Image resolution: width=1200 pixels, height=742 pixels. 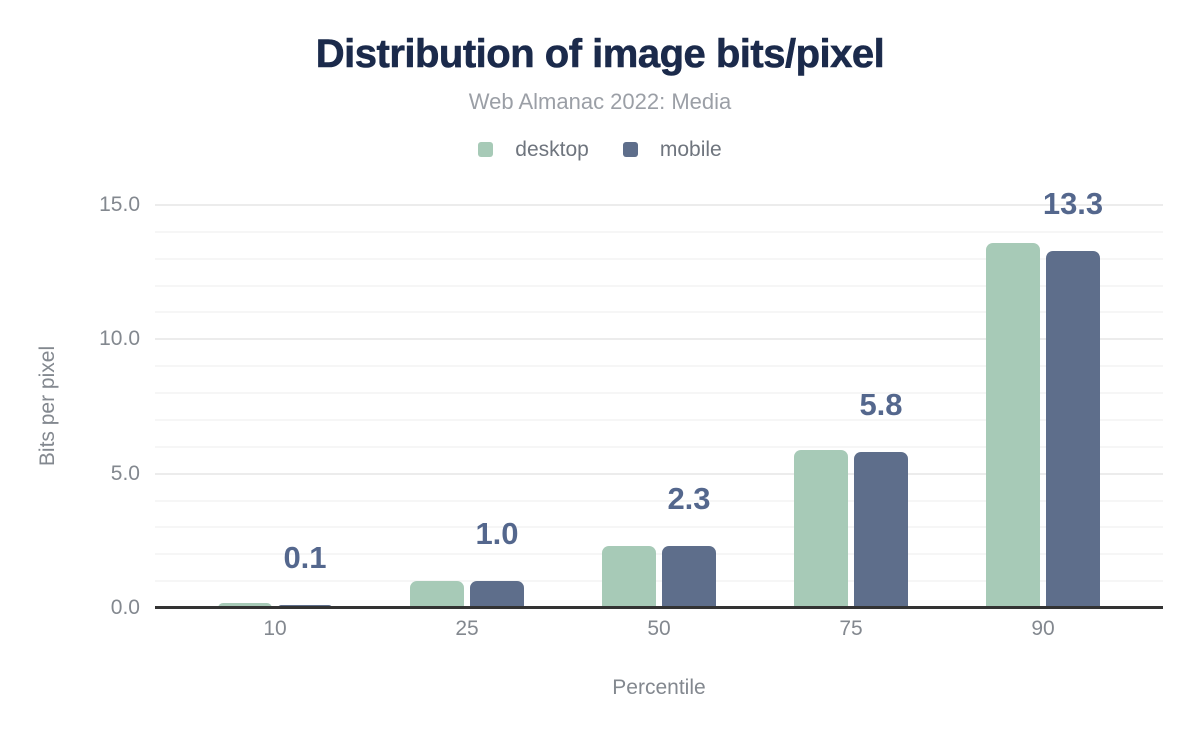 What do you see at coordinates (125, 473) in the screenshot?
I see `y-tick-label-5.0: 5.0` at bounding box center [125, 473].